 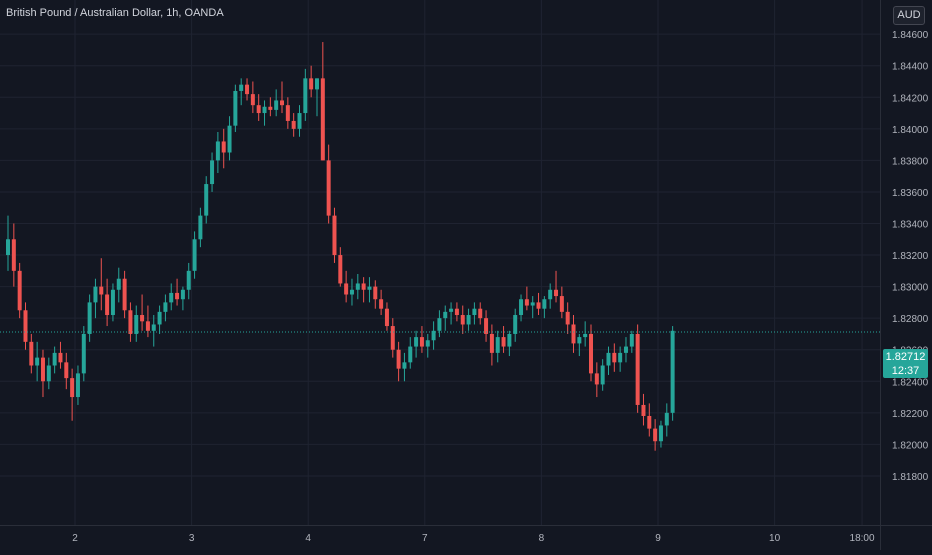 What do you see at coordinates (308, 538) in the screenshot?
I see `time-tick-label: 4` at bounding box center [308, 538].